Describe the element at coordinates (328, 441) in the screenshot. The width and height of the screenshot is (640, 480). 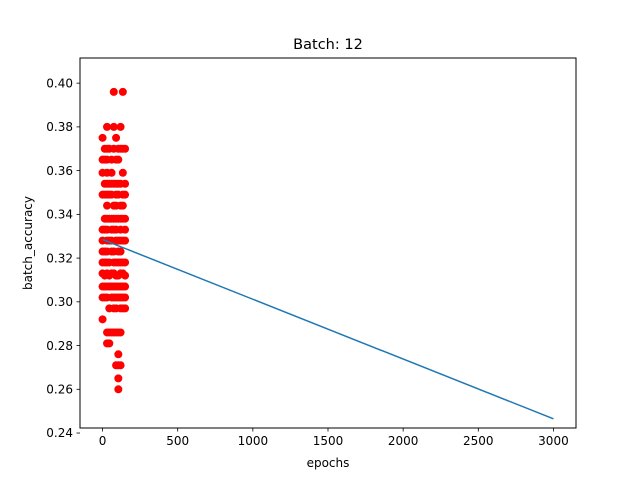
I see `x-tick-label: 1500` at that location.